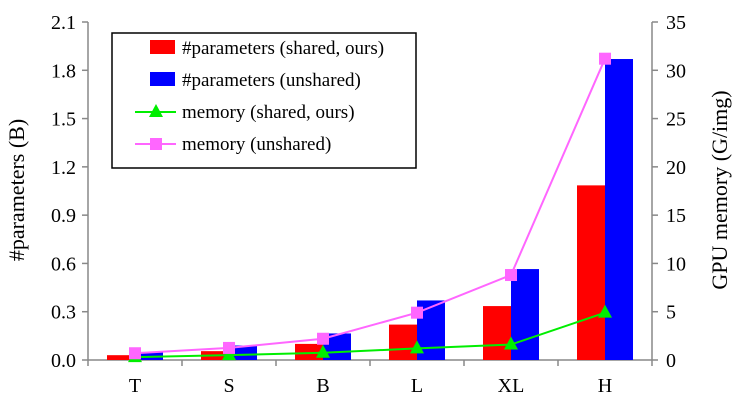 This screenshot has height=403, width=744. I want to click on y-left-tick-label: 1.2, so click(63, 168).